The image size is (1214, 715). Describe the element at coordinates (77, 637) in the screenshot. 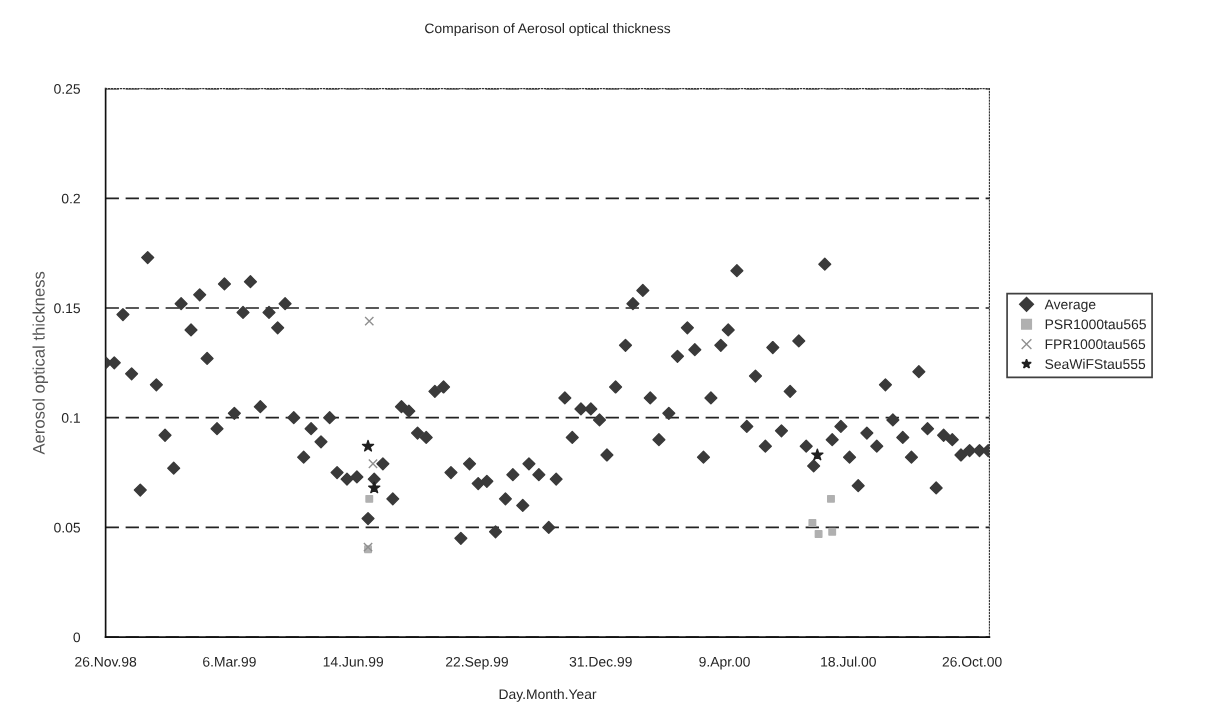

I see `y-tick-label: 0` at that location.